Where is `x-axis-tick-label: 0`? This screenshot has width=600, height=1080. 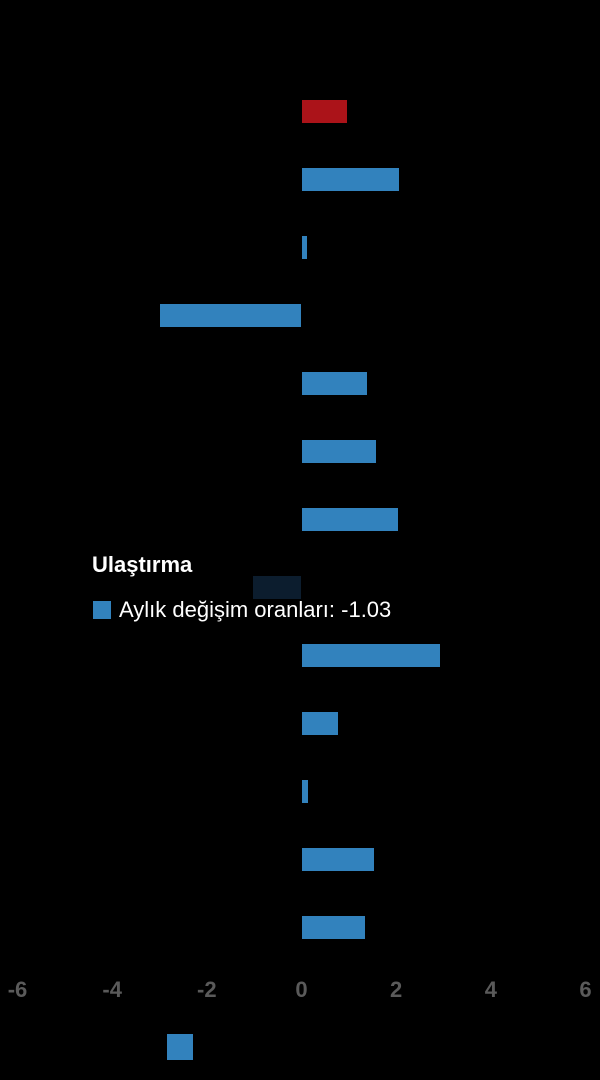
x-axis-tick-label: 0 is located at coordinates (301, 989).